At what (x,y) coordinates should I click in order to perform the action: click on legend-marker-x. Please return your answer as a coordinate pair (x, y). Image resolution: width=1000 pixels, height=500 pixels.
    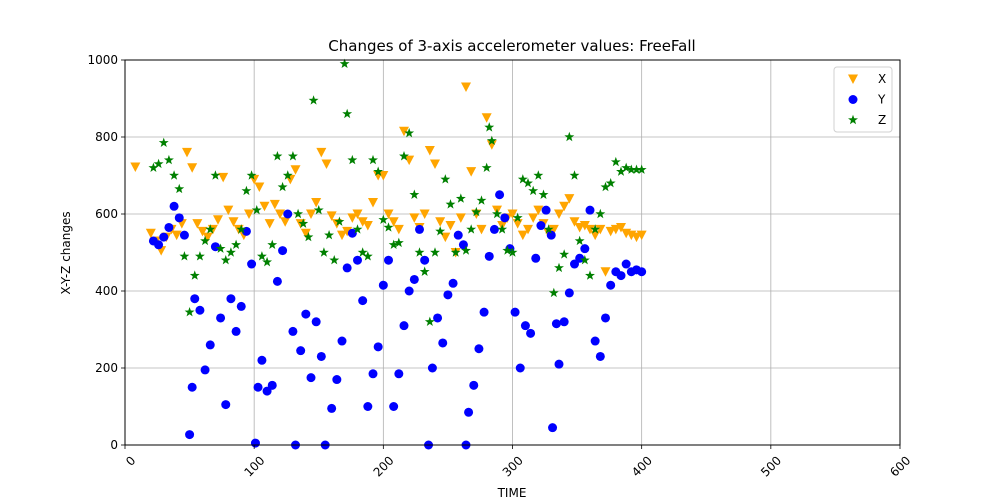
    Looking at the image, I should click on (853, 79).